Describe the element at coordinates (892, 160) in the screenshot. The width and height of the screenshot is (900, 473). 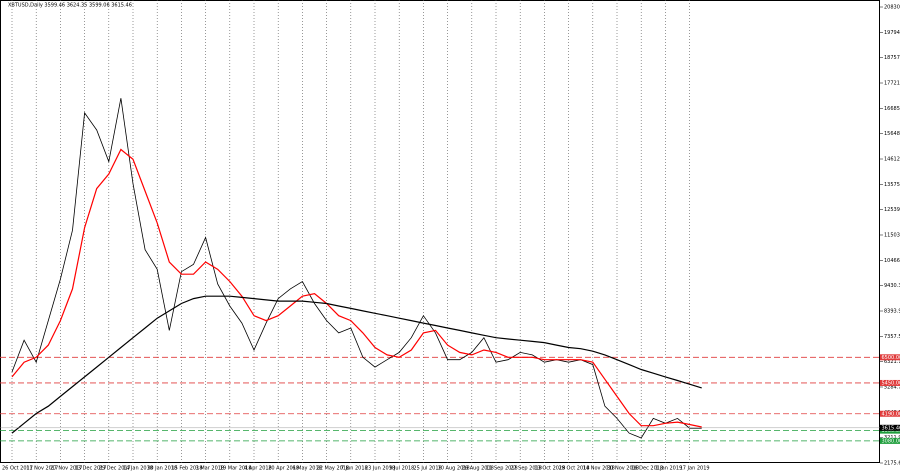
I see `y-tick-label: 14612.30` at that location.